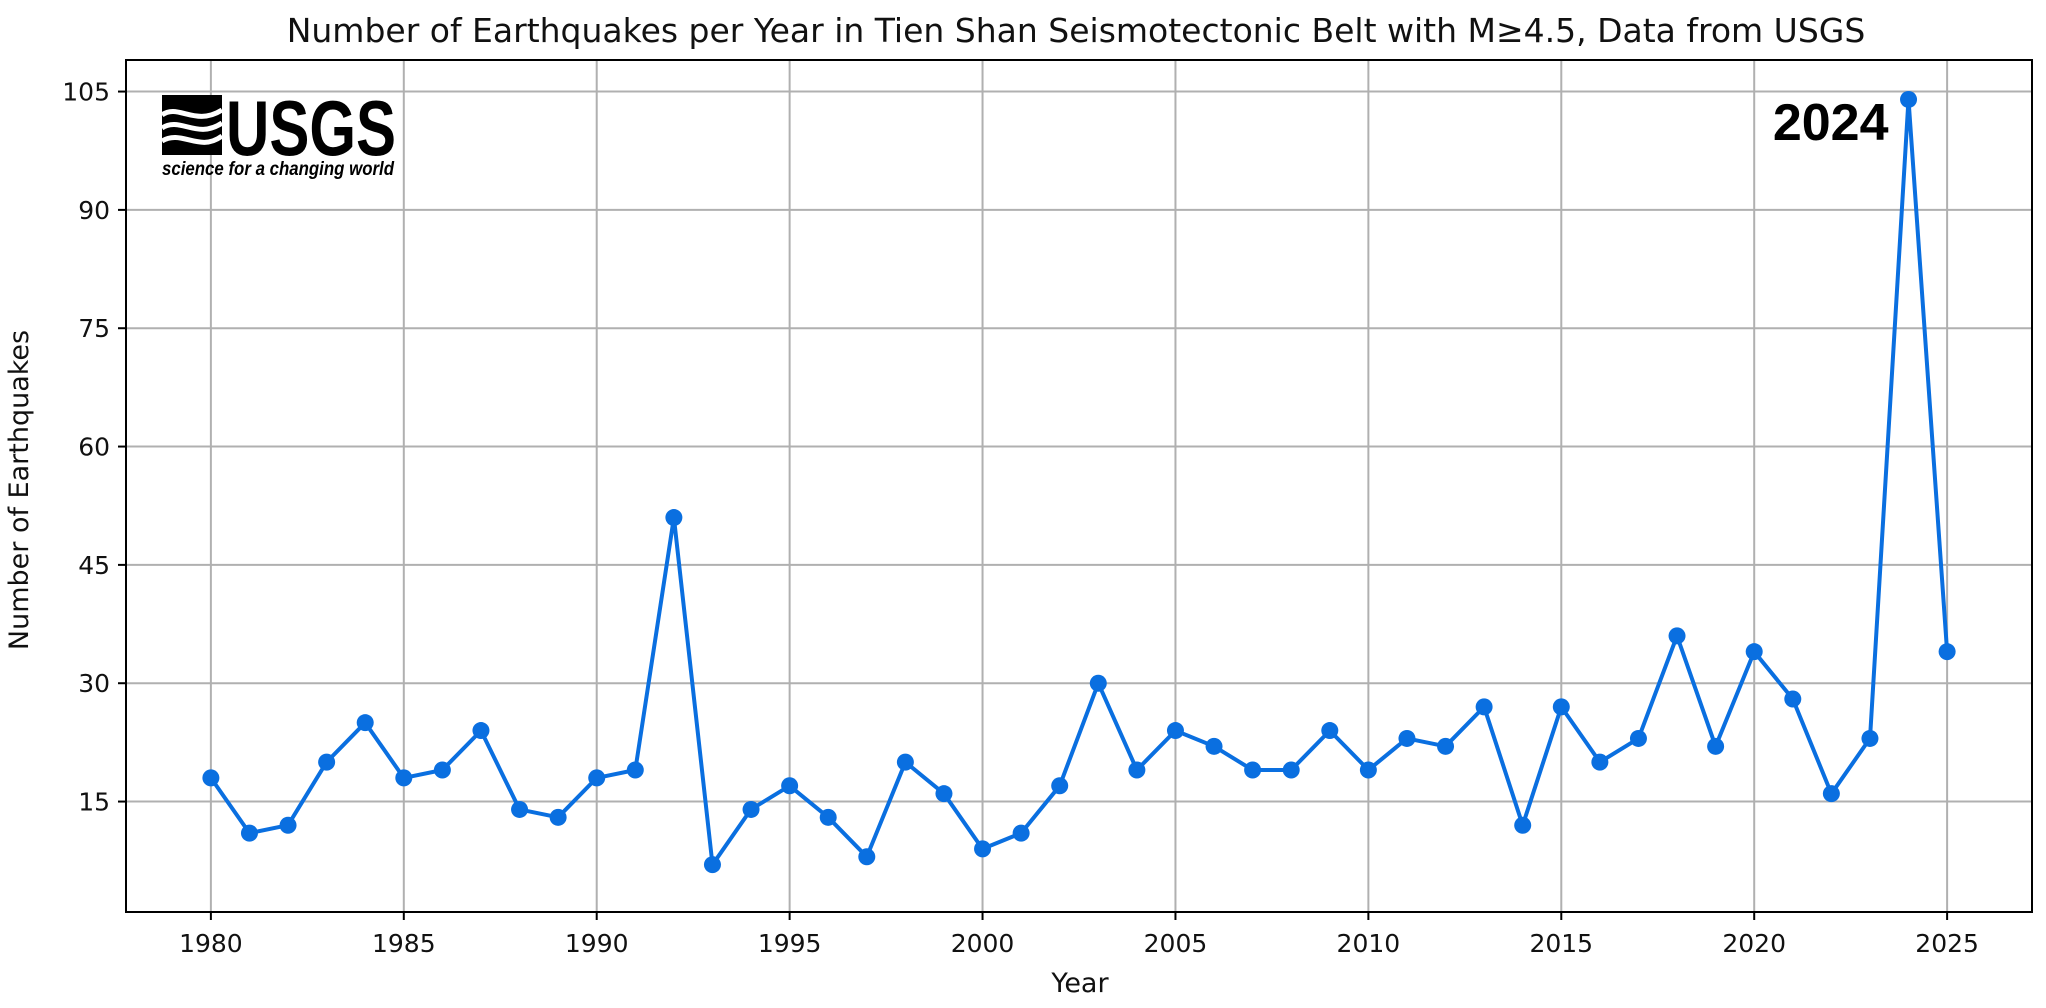 This screenshot has height=1008, width=2046. What do you see at coordinates (1754, 943) in the screenshot?
I see `x-tick-label: 2020` at bounding box center [1754, 943].